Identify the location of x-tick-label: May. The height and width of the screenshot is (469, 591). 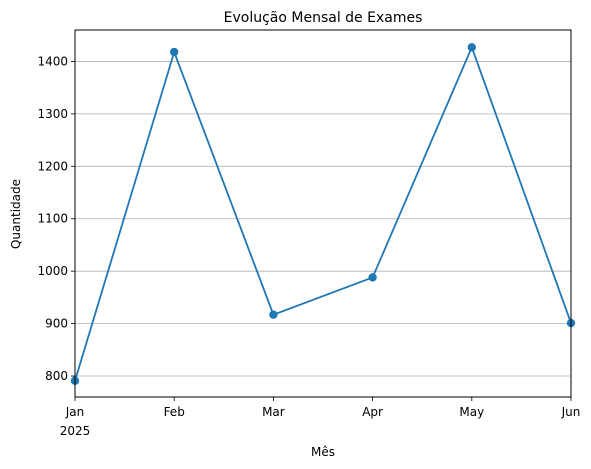
(471, 412).